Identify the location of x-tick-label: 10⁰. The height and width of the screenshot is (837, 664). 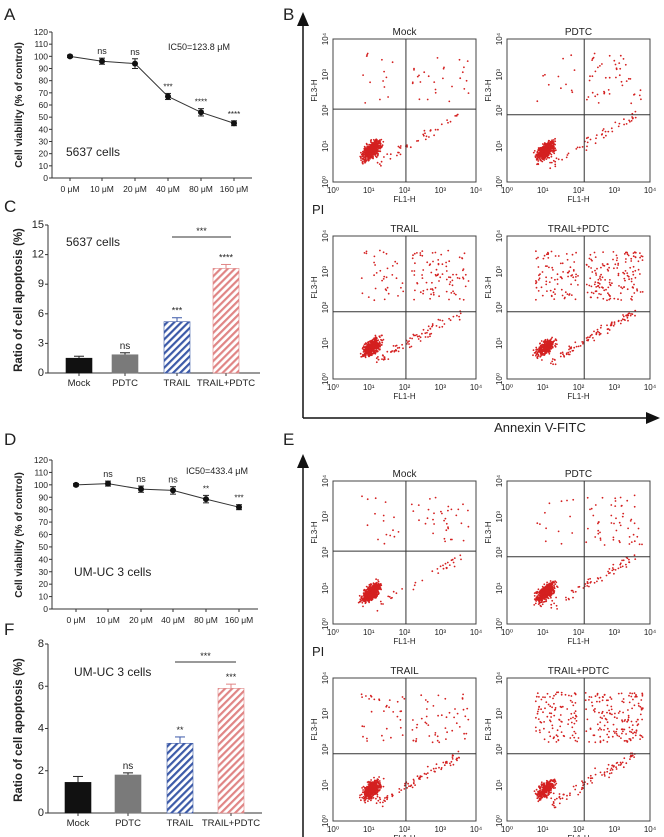
(333, 632).